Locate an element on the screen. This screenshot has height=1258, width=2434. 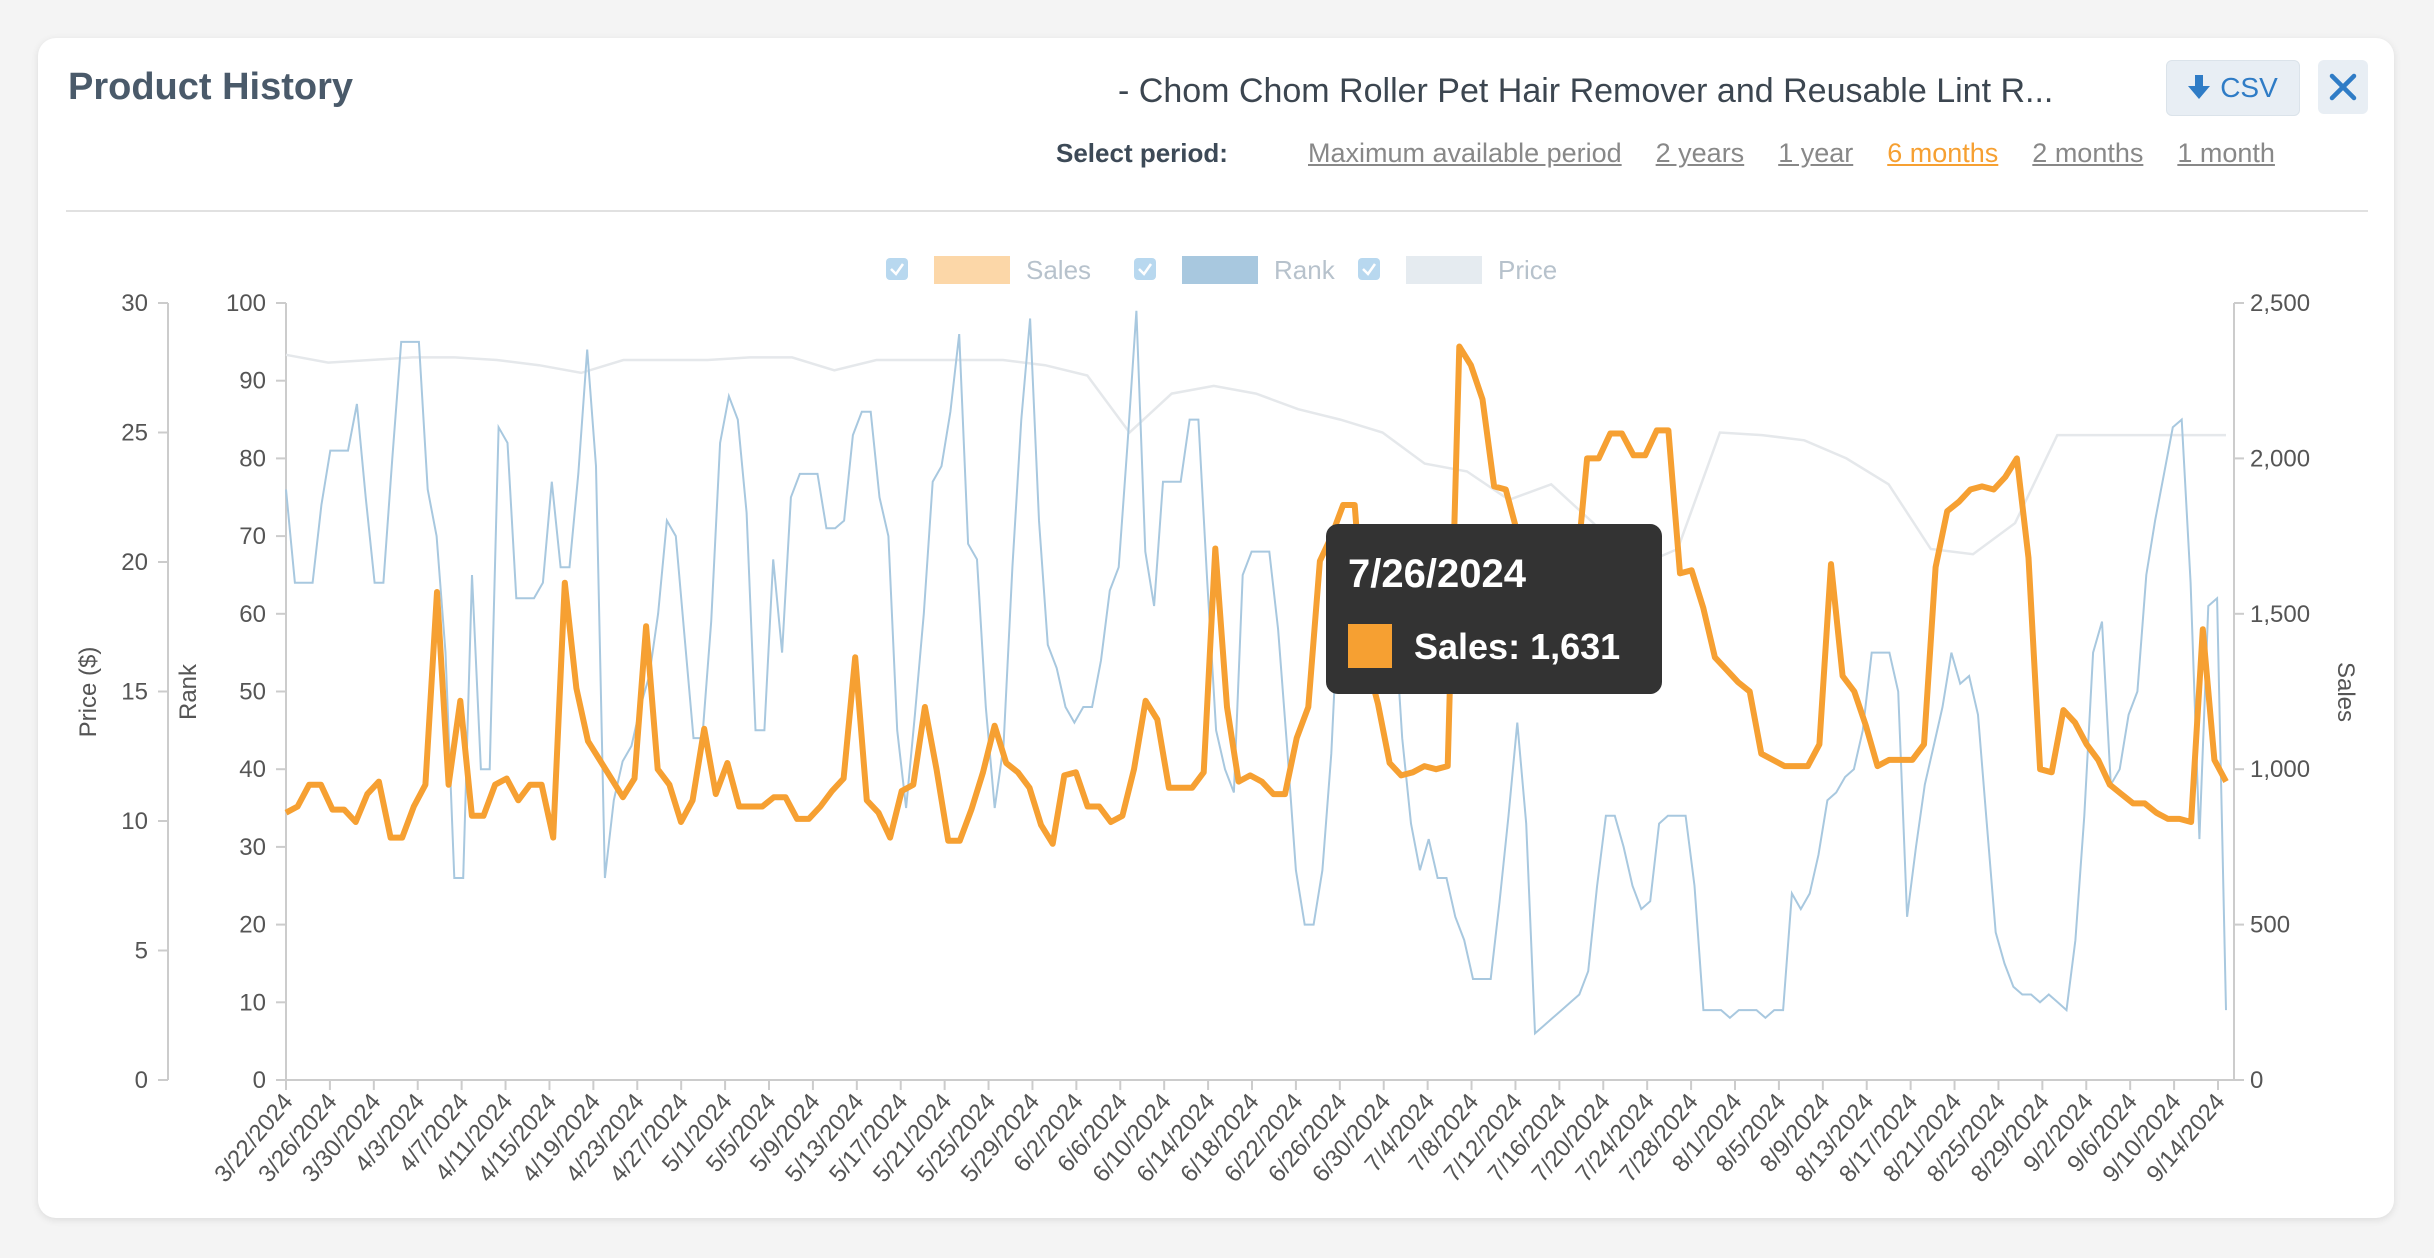
close-icon is located at coordinates (2343, 87).